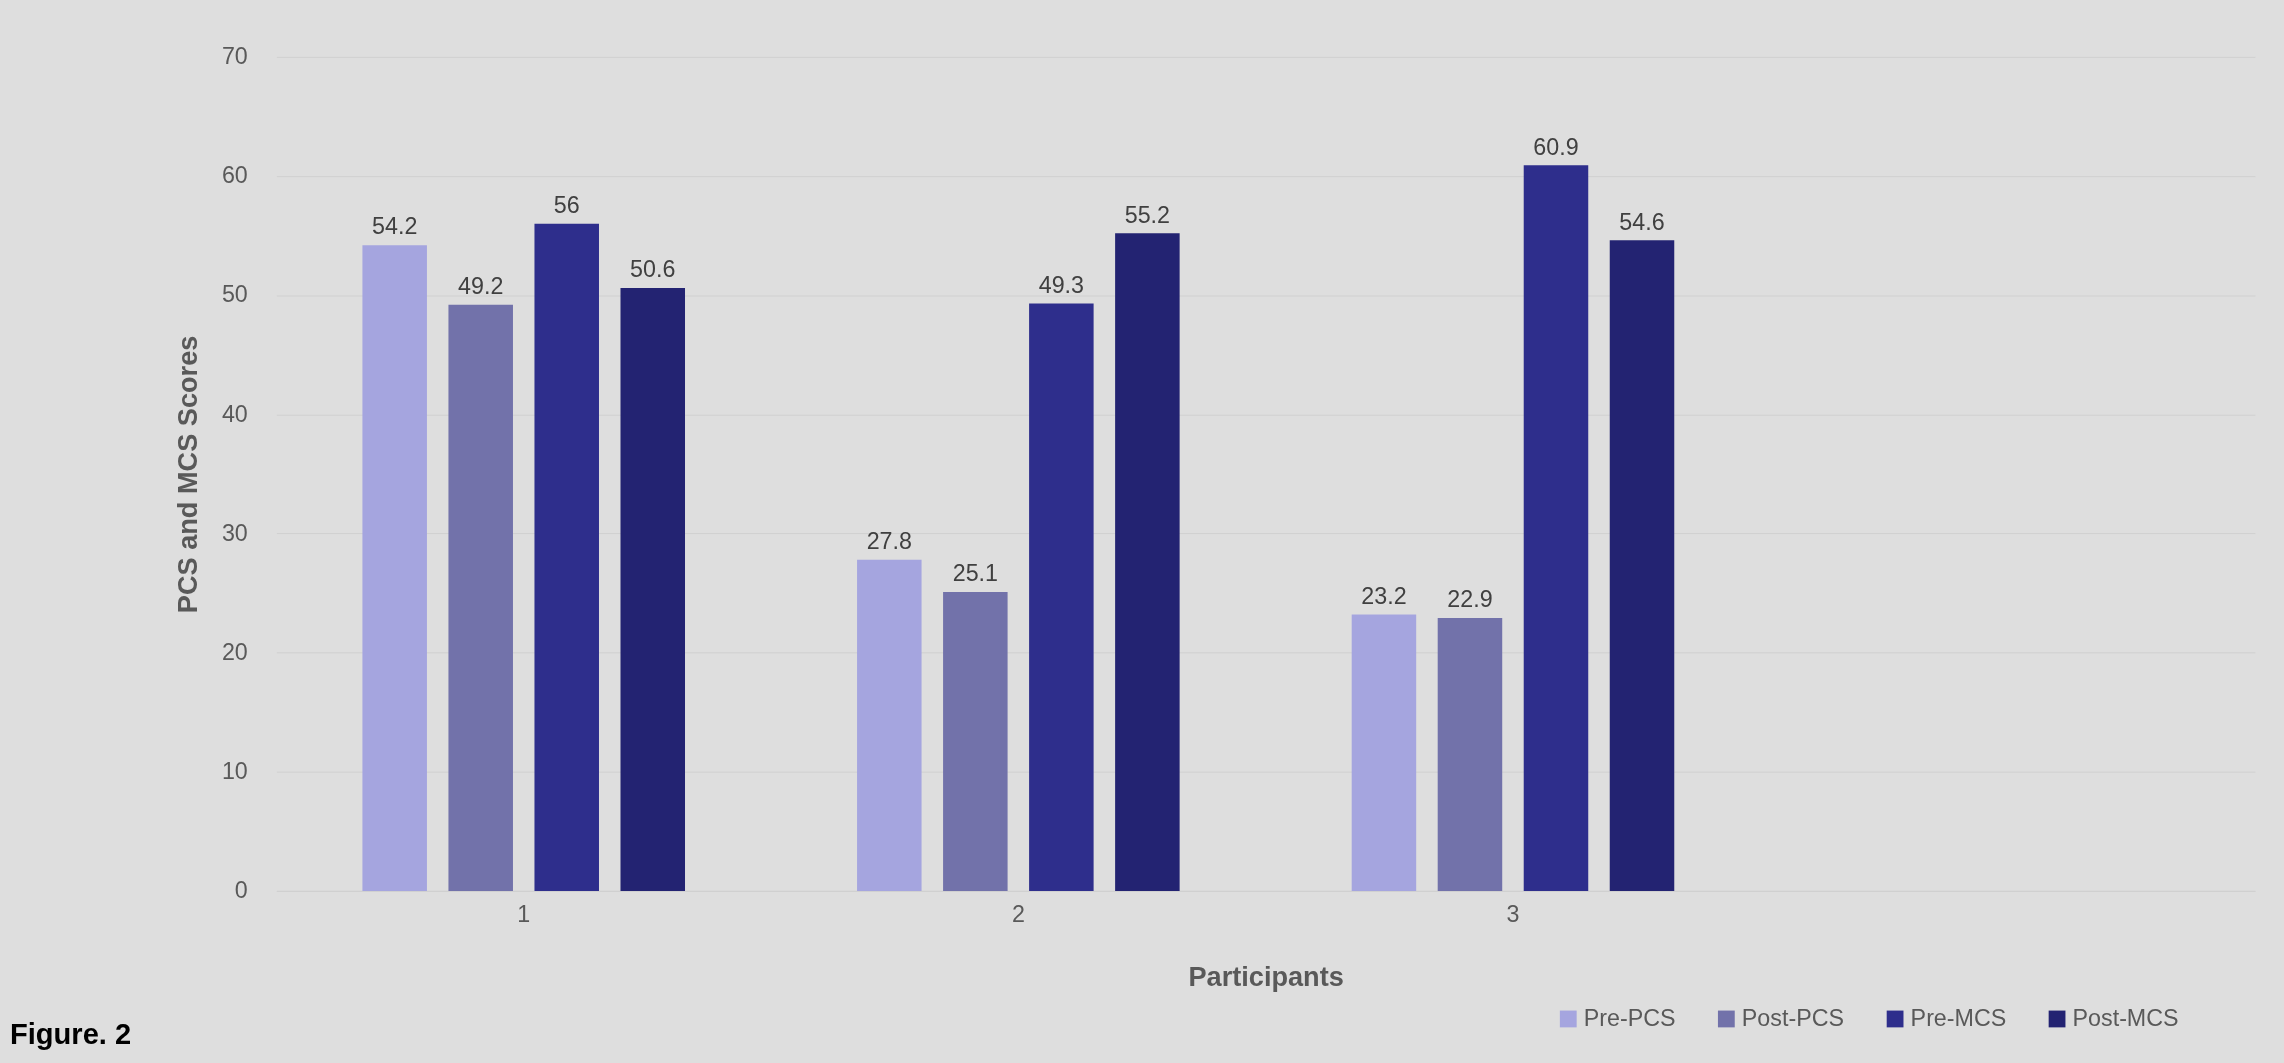 The image size is (2284, 1063). Describe the element at coordinates (653, 269) in the screenshot. I see `data-label: 50.6` at that location.